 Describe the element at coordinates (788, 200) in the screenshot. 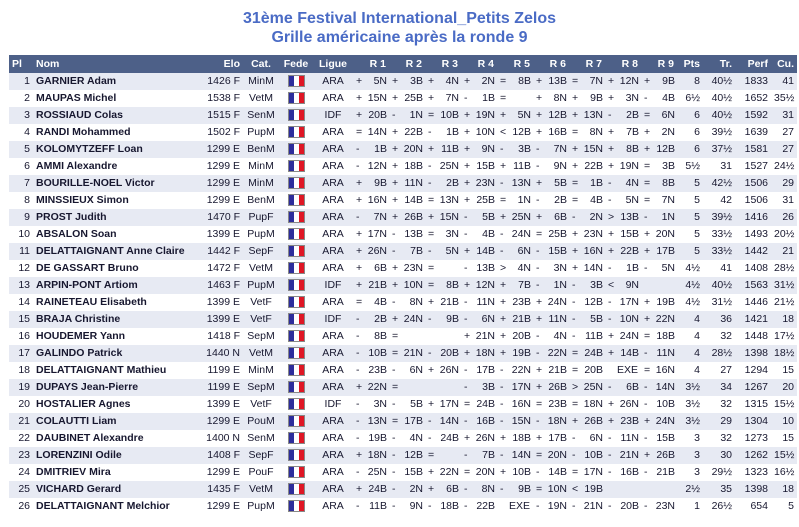

I see `cell-cumulative: 31` at that location.